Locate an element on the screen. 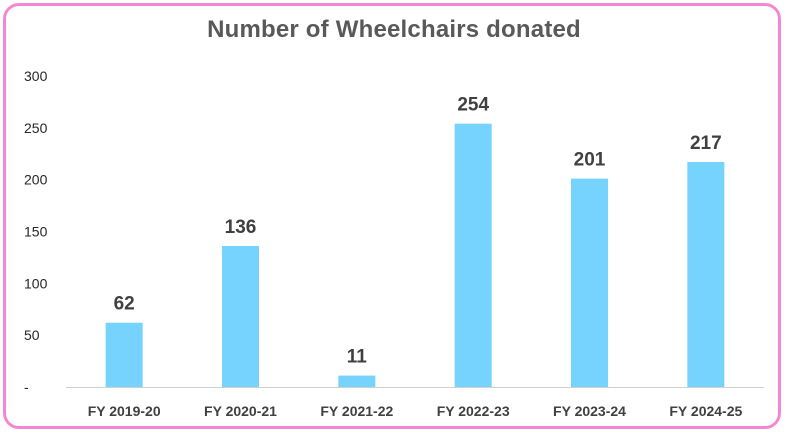 The width and height of the screenshot is (788, 436). y-tick-label: 250 is located at coordinates (36, 128).